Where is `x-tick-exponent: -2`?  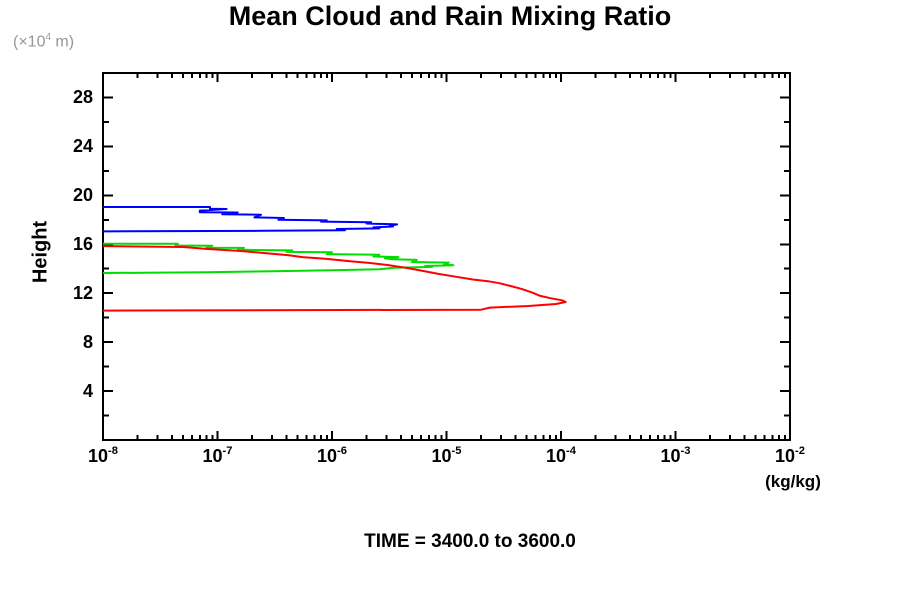 x-tick-exponent: -2 is located at coordinates (800, 450).